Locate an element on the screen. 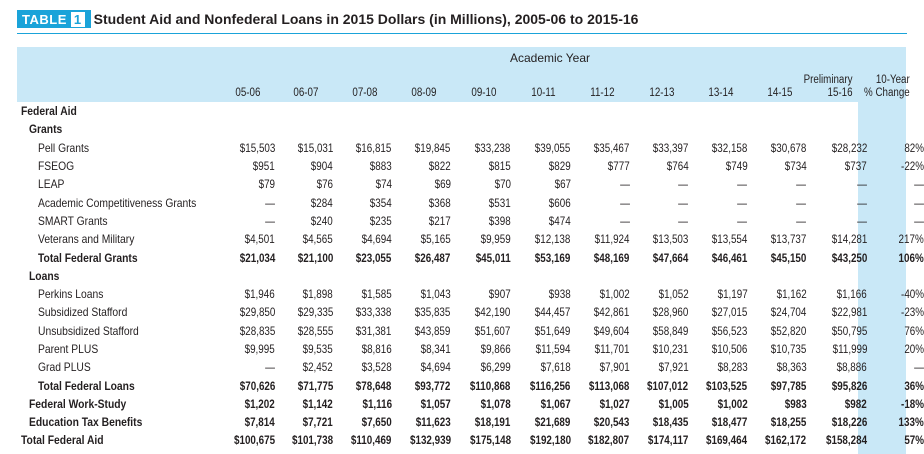 The width and height of the screenshot is (924, 454). percent-change-value: — is located at coordinates (919, 220).